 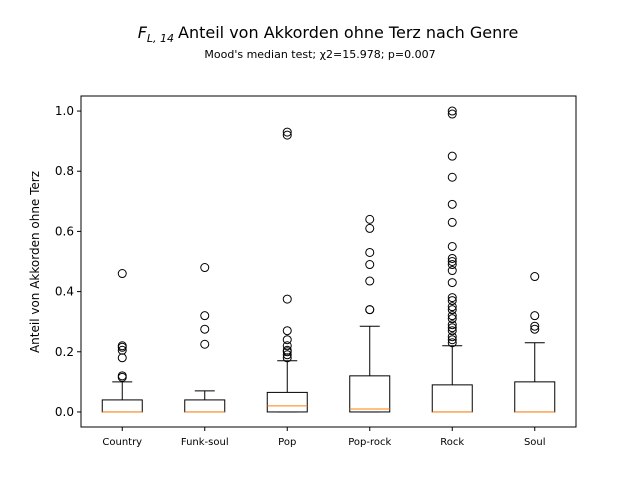 I want to click on box-pop-rock, so click(x=370, y=394).